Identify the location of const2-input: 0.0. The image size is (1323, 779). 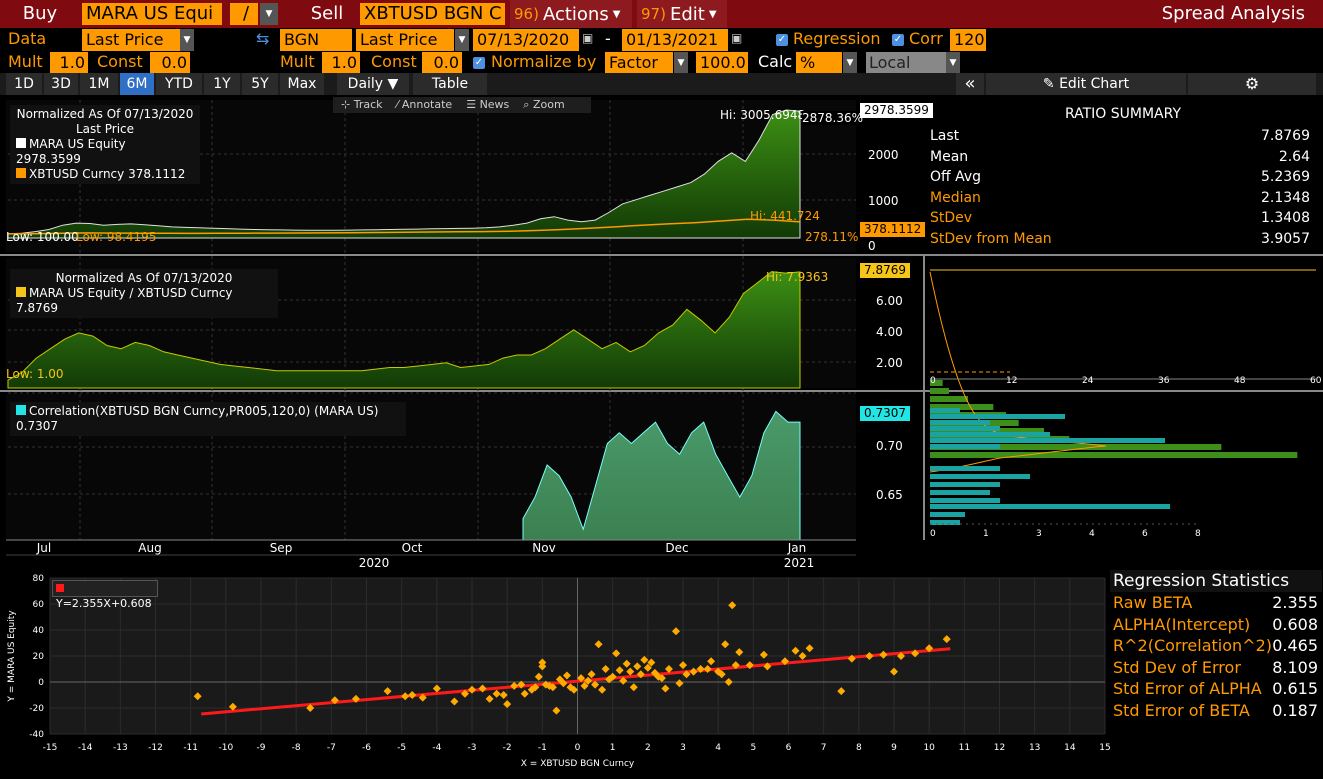
(442, 63).